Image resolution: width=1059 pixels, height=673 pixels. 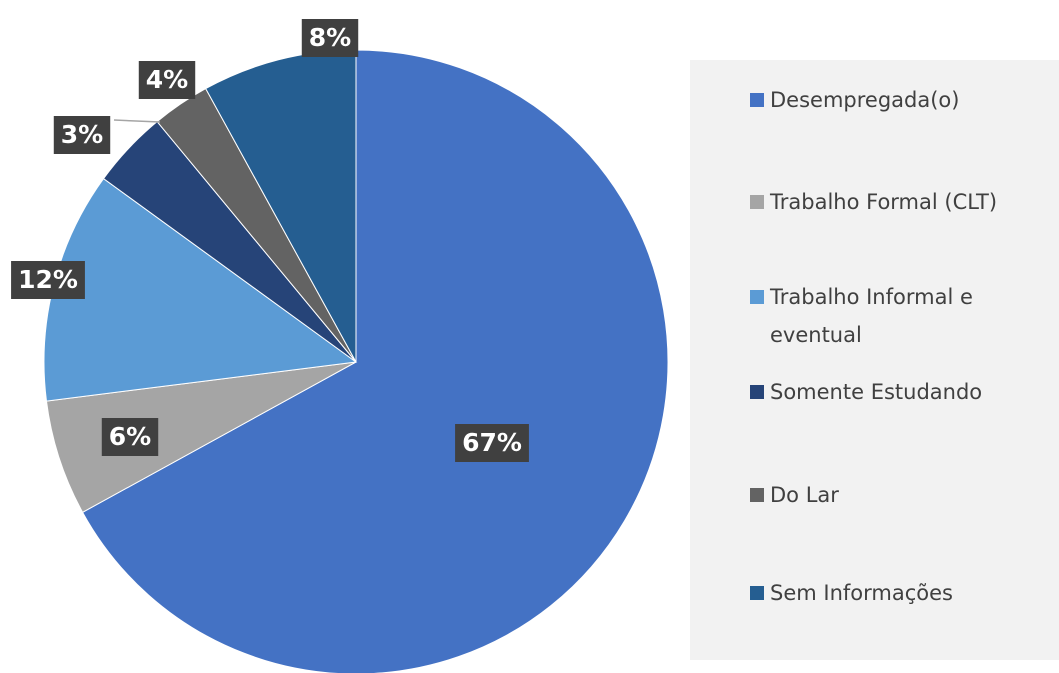 I want to click on legend-label: Trabalho Informal e eventual, so click(x=871, y=316).